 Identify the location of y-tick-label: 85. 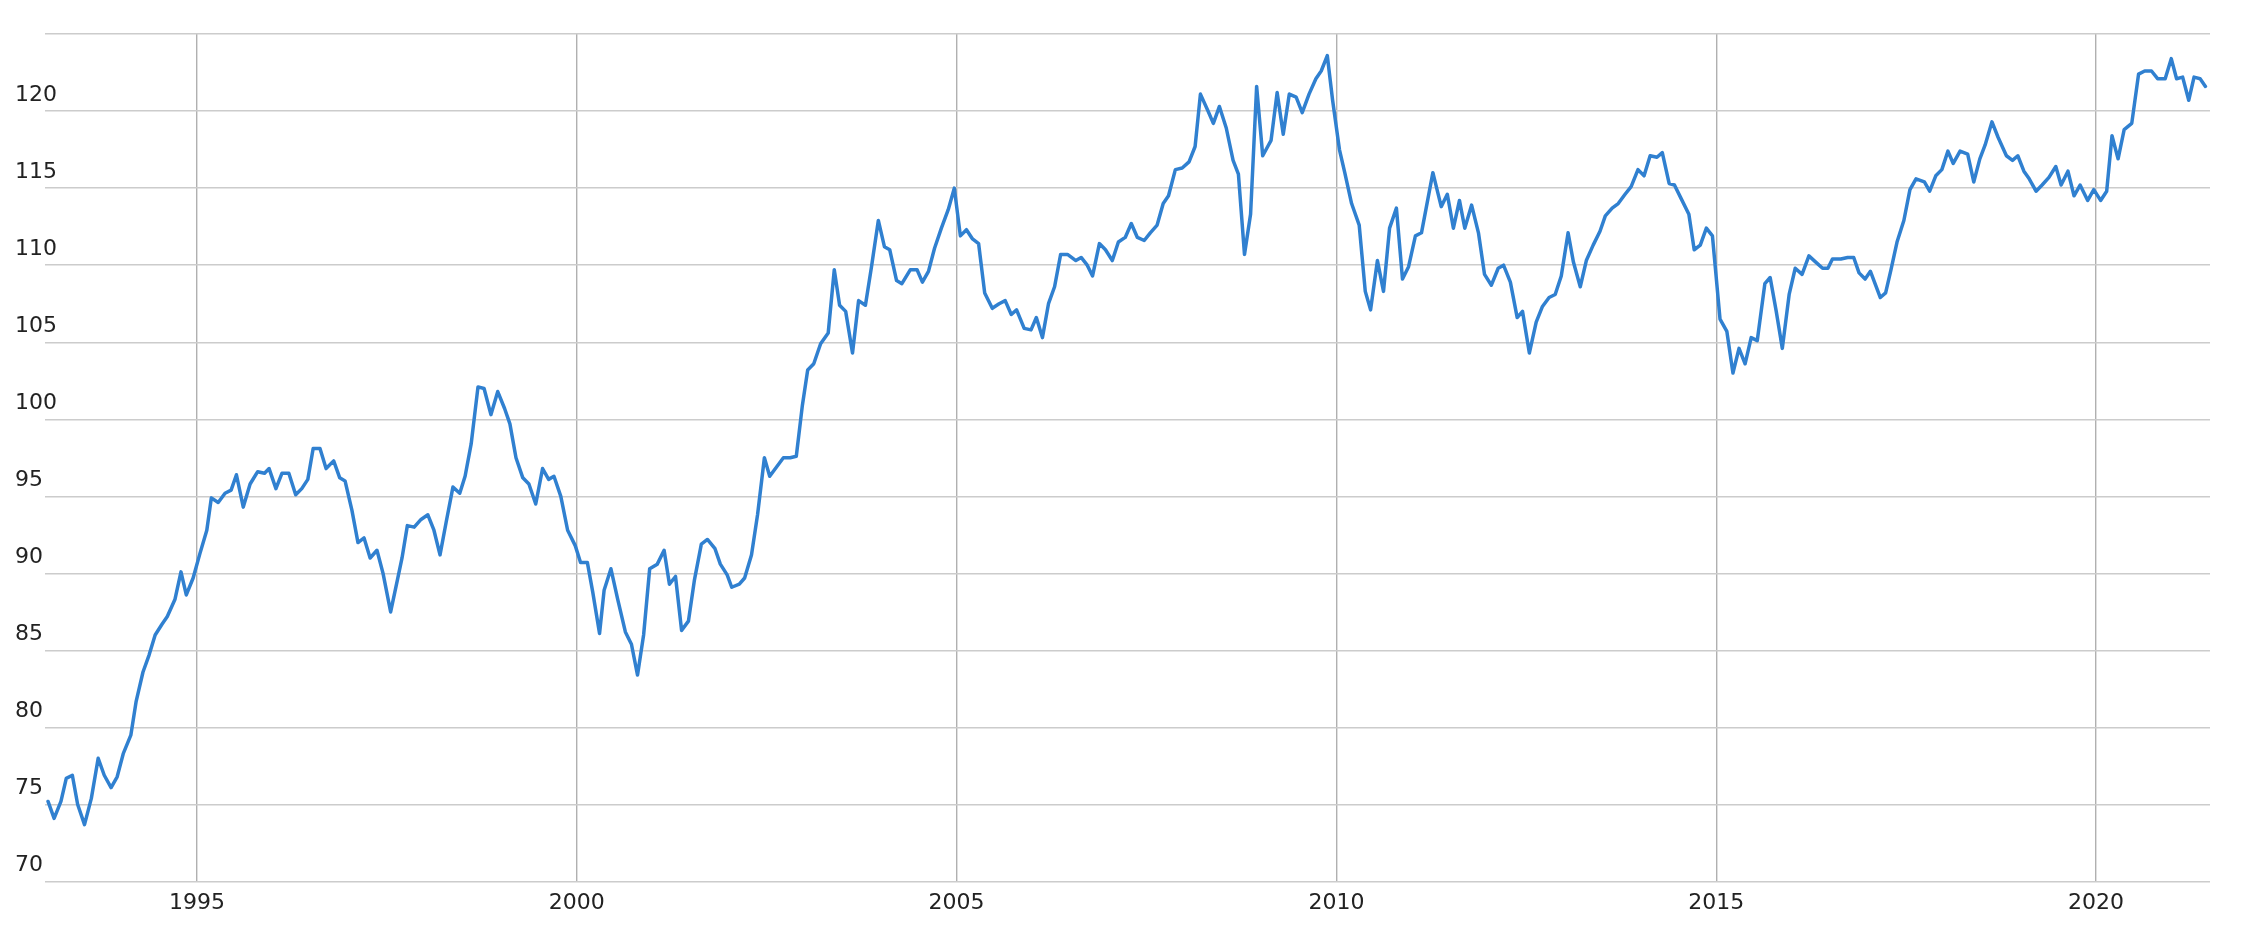
(29, 633).